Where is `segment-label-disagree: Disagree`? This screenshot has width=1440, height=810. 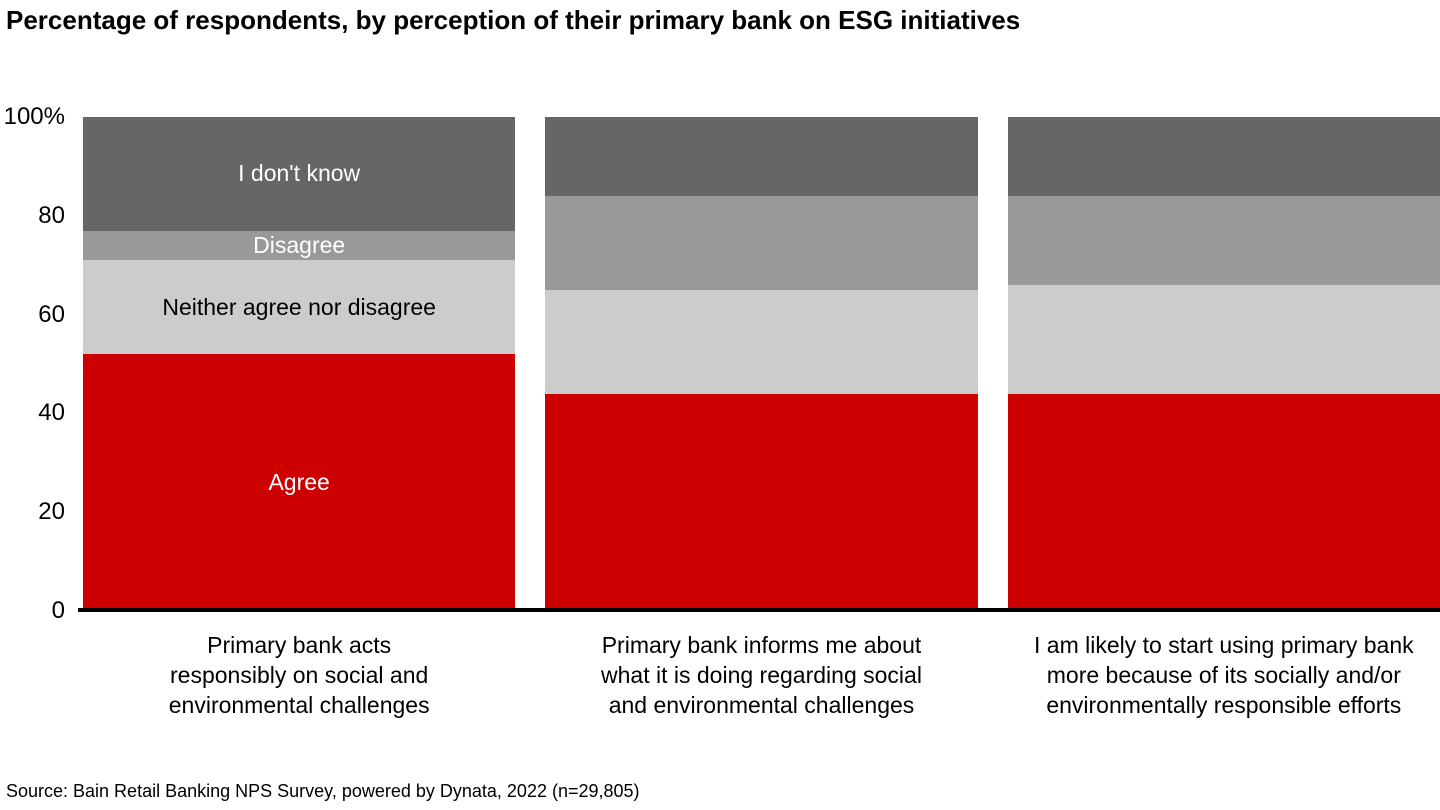
segment-label-disagree: Disagree is located at coordinates (299, 244).